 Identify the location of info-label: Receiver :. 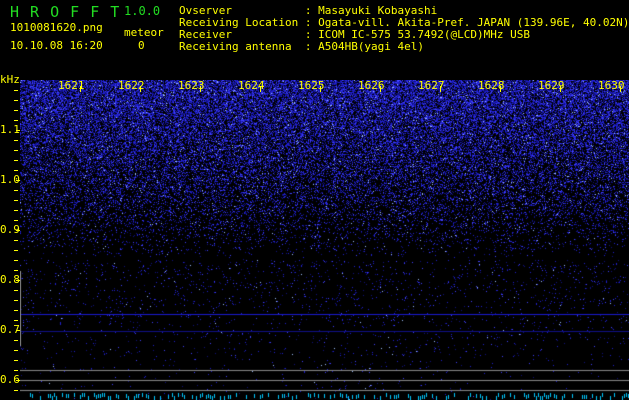
(245, 34).